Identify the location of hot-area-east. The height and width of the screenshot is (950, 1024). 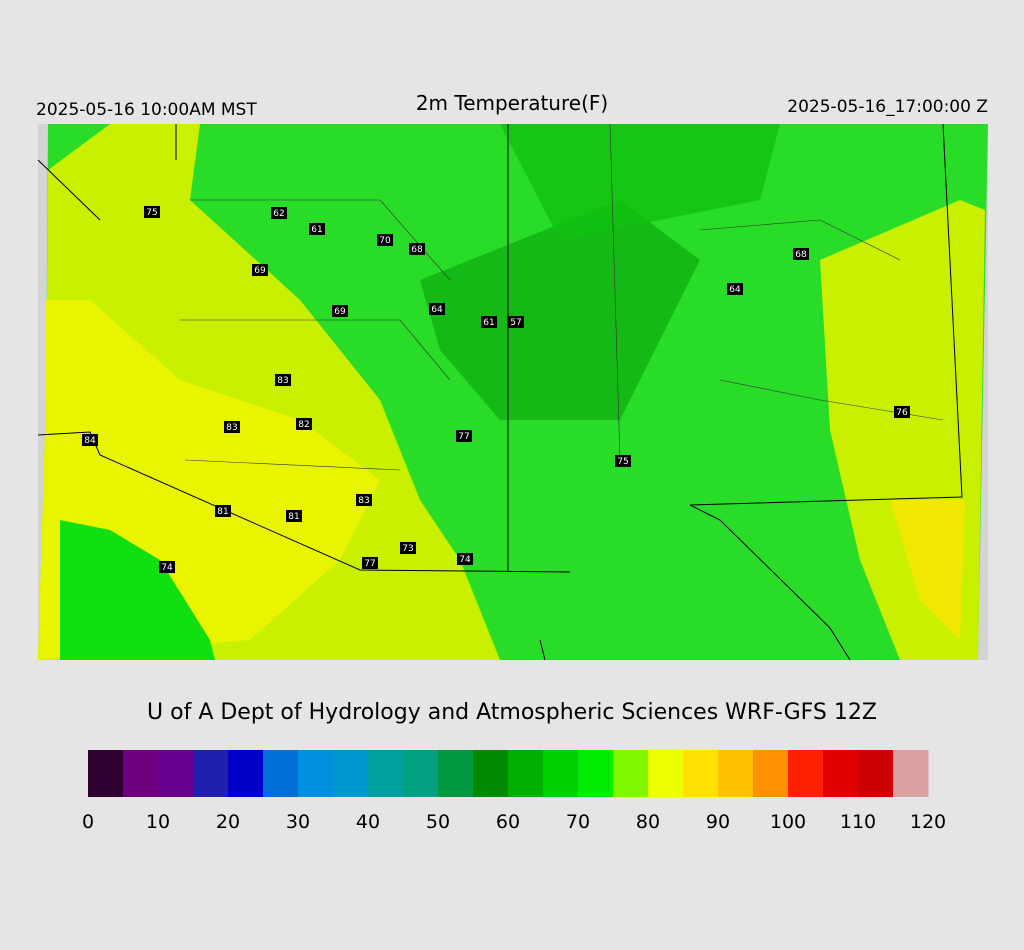
(927, 570).